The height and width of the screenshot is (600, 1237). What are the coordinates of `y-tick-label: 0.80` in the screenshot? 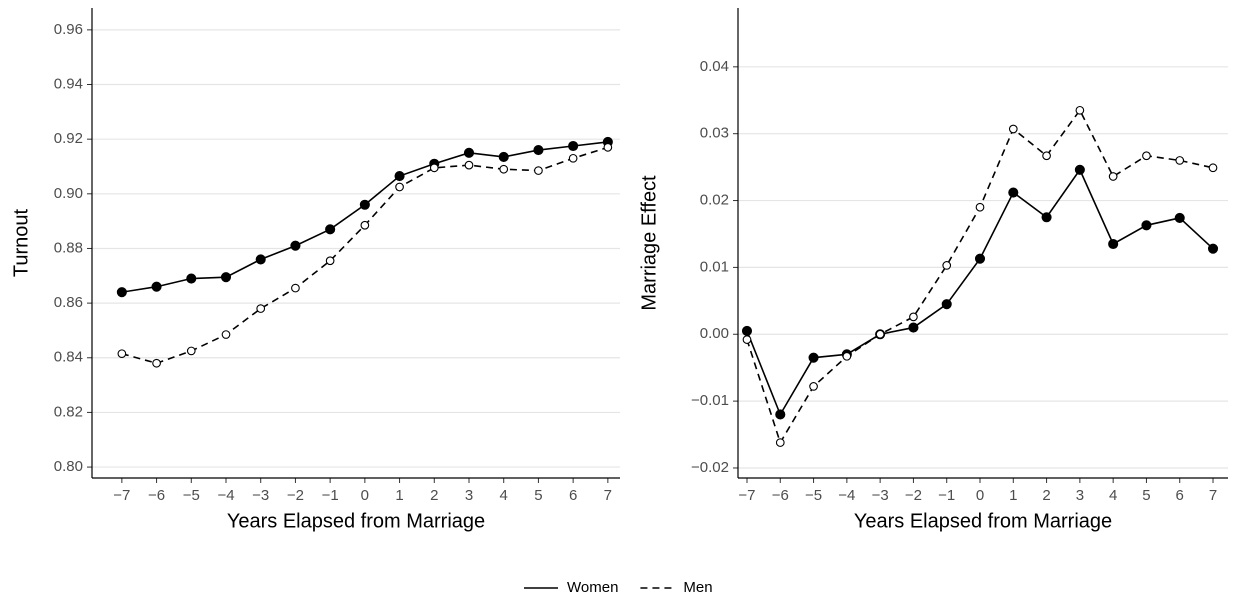 It's located at (68, 466).